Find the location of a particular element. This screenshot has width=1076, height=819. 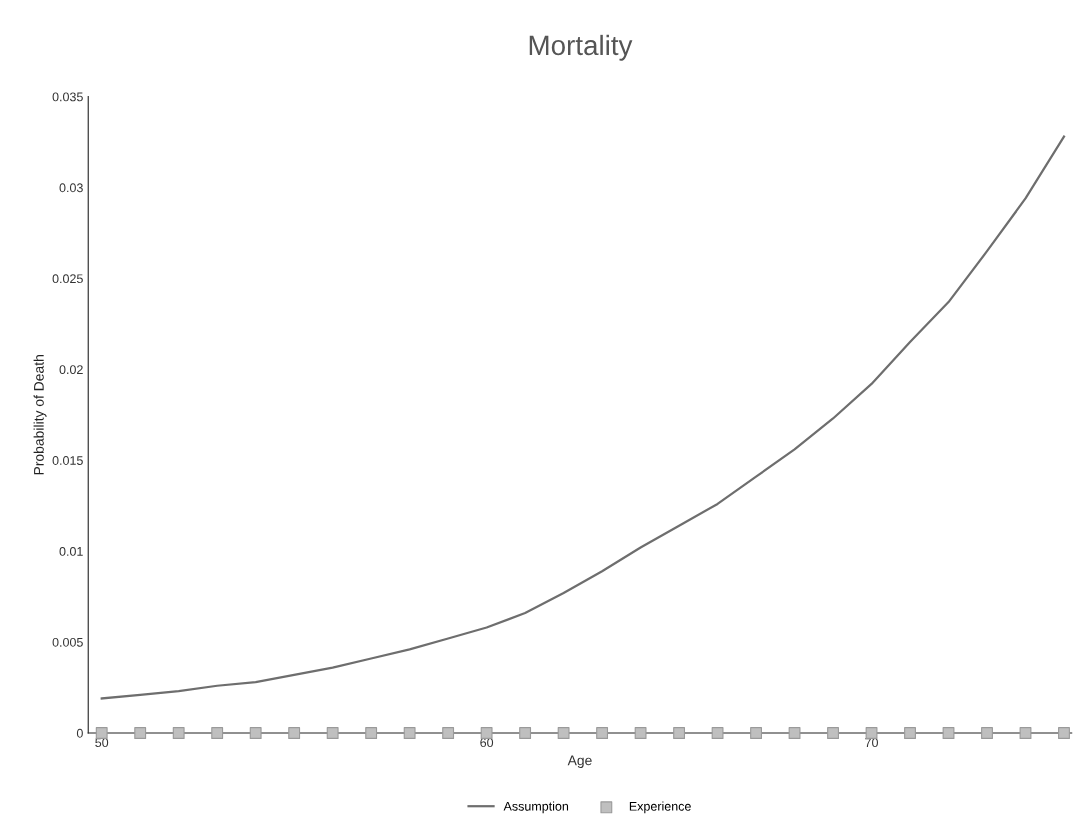

y-tick-label: 0.02 is located at coordinates (71, 370).